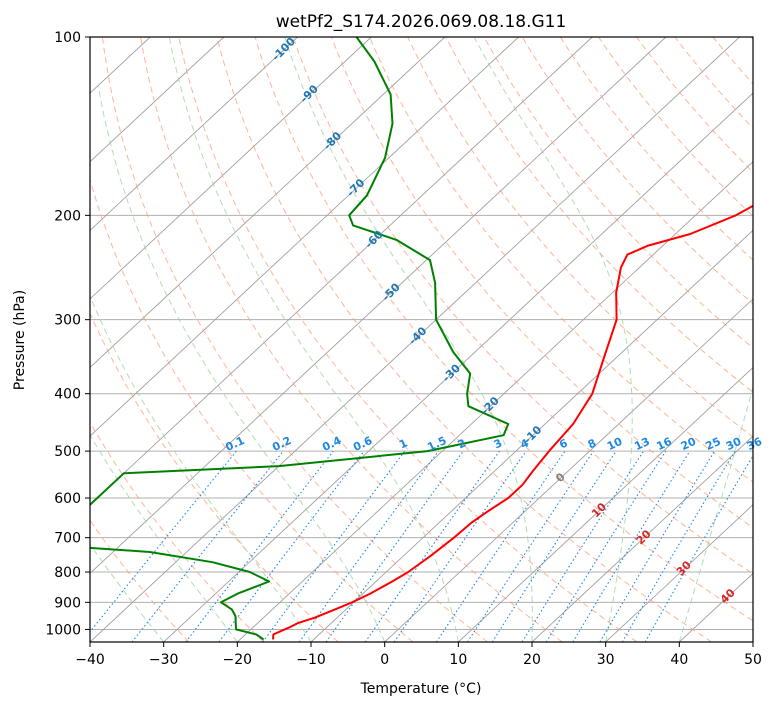  What do you see at coordinates (418, 655) in the screenshot?
I see `x-axis-ticks: −40 −30 −20 −10 0 10 20 30 40 50` at bounding box center [418, 655].